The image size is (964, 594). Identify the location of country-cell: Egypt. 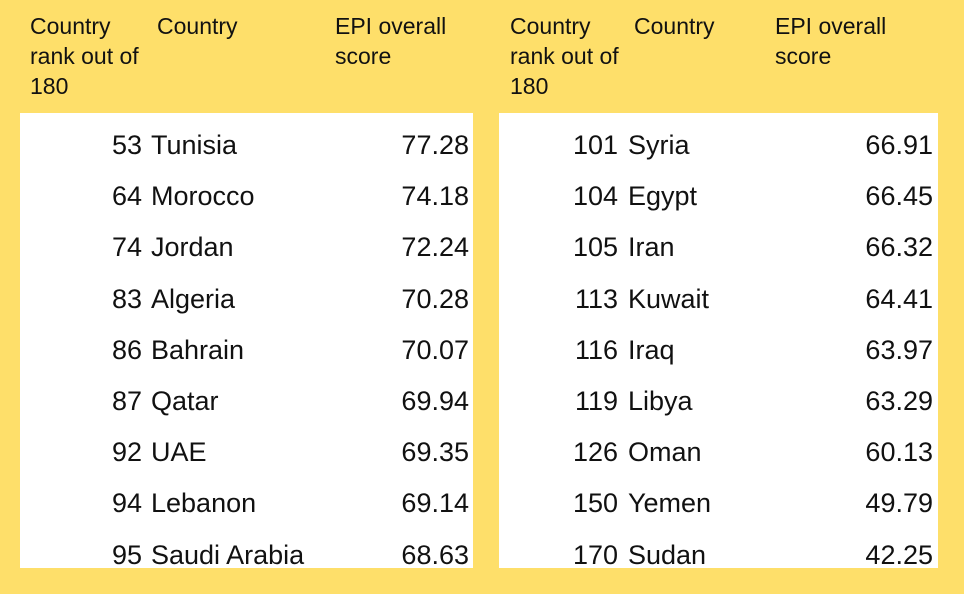
(663, 196).